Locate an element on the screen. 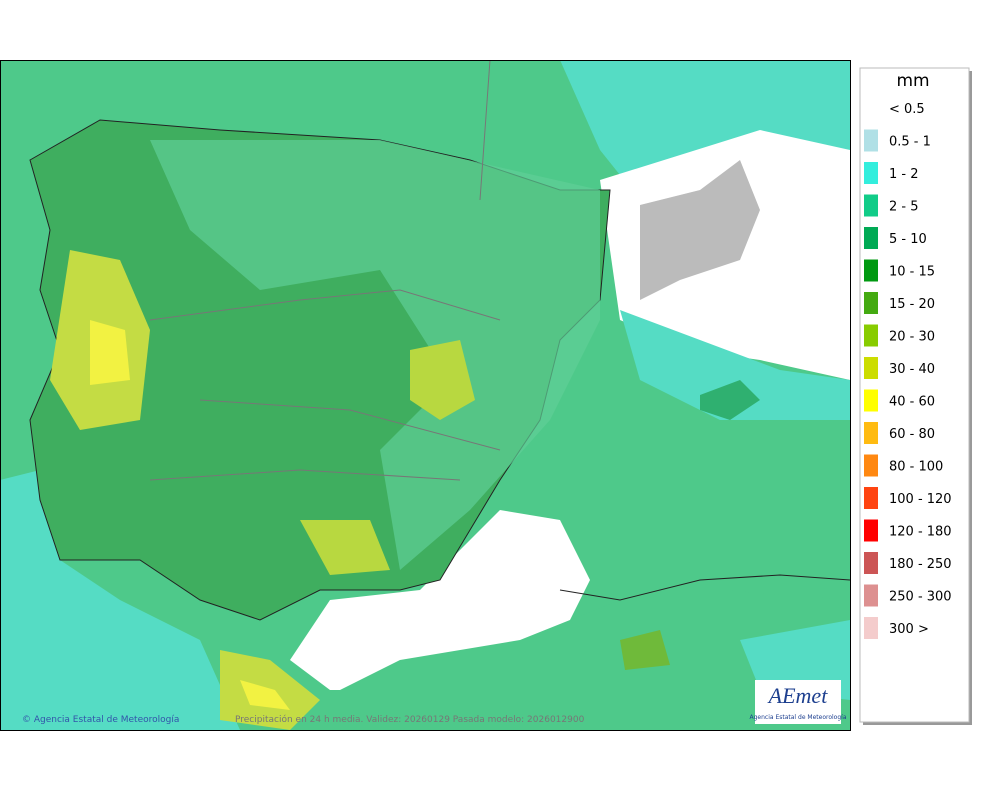 This screenshot has height=790, width=1000. logo-box is located at coordinates (798, 702).